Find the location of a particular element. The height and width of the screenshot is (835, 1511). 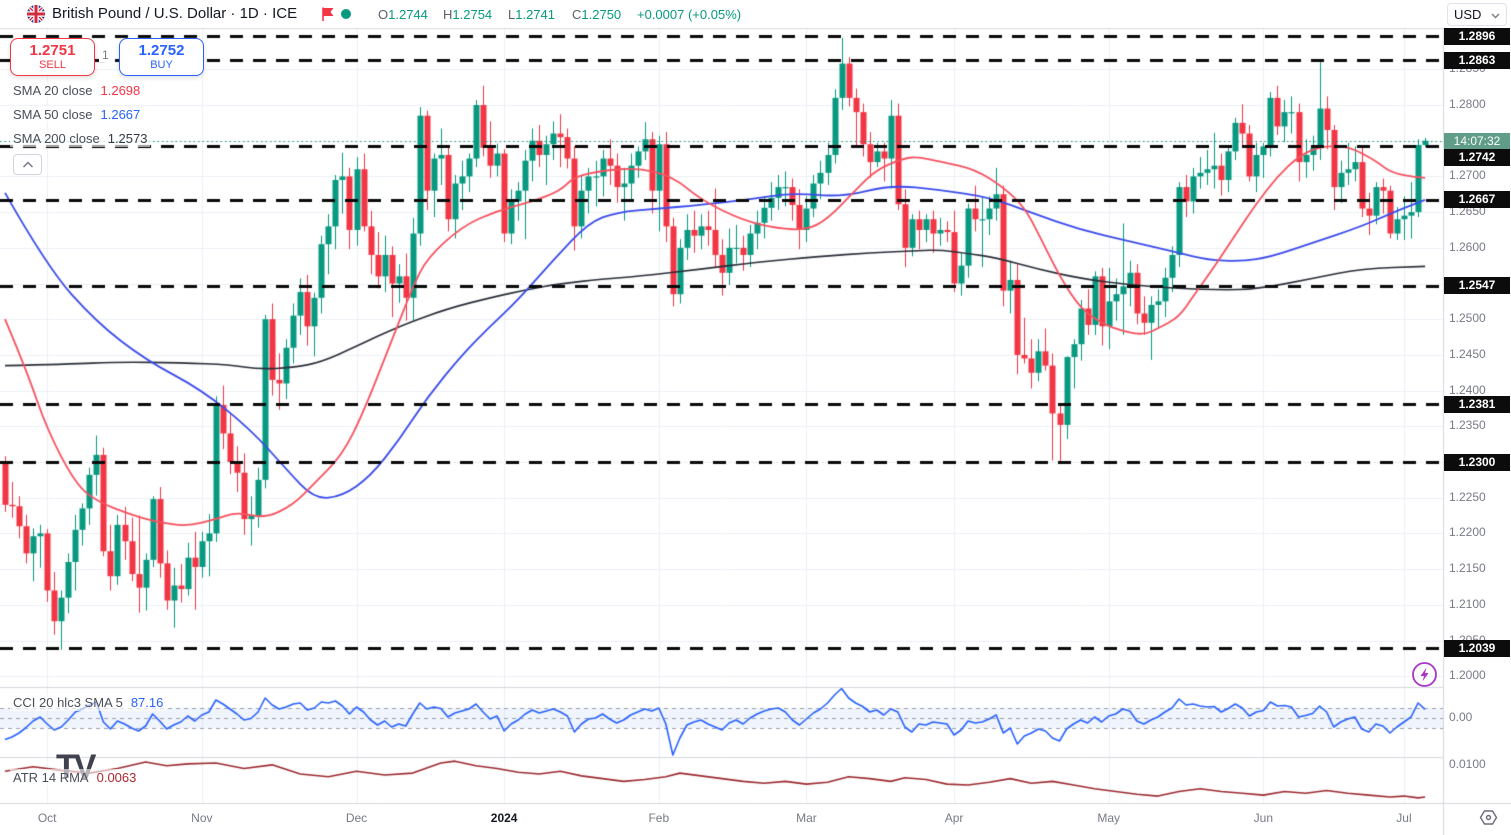

price-level-label: 1.2863 is located at coordinates (1477, 60).